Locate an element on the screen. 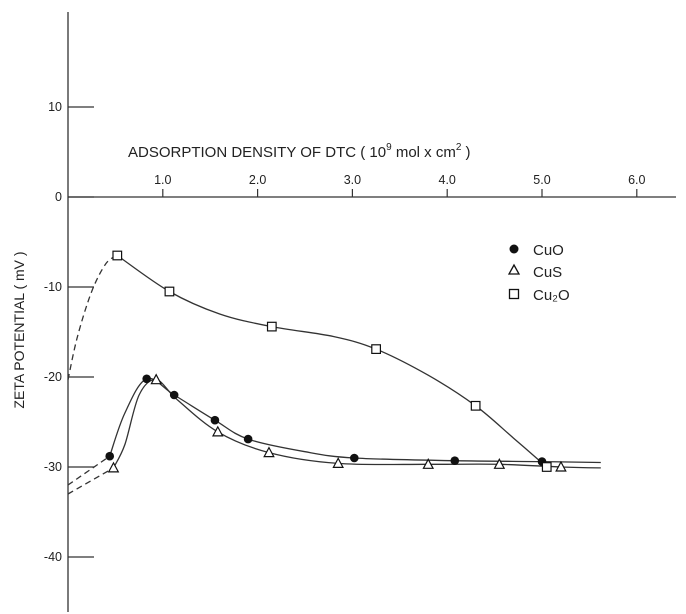  legend: CuO CuS Cu₂O is located at coordinates (538, 273).